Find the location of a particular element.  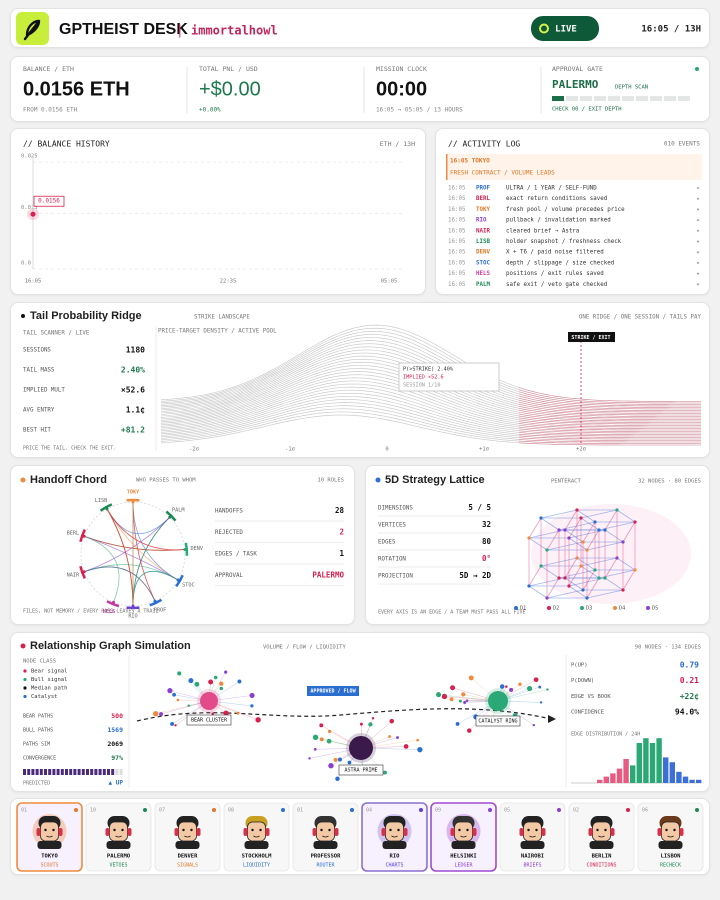

event-count: 010 EVENTS is located at coordinates (682, 144).